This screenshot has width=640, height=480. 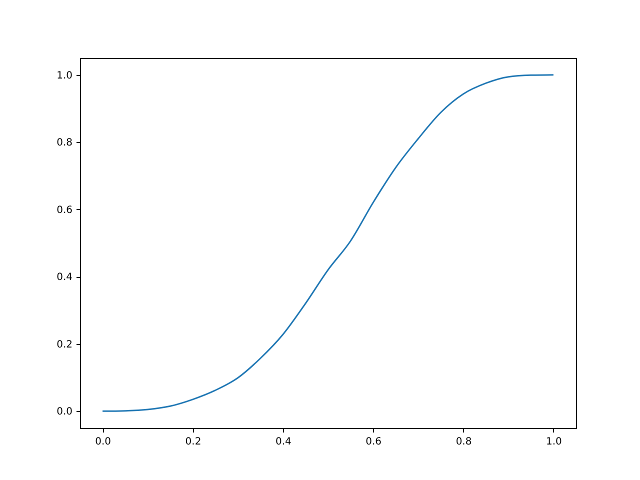 I want to click on x-tick-label: 0.8, so click(x=464, y=442).